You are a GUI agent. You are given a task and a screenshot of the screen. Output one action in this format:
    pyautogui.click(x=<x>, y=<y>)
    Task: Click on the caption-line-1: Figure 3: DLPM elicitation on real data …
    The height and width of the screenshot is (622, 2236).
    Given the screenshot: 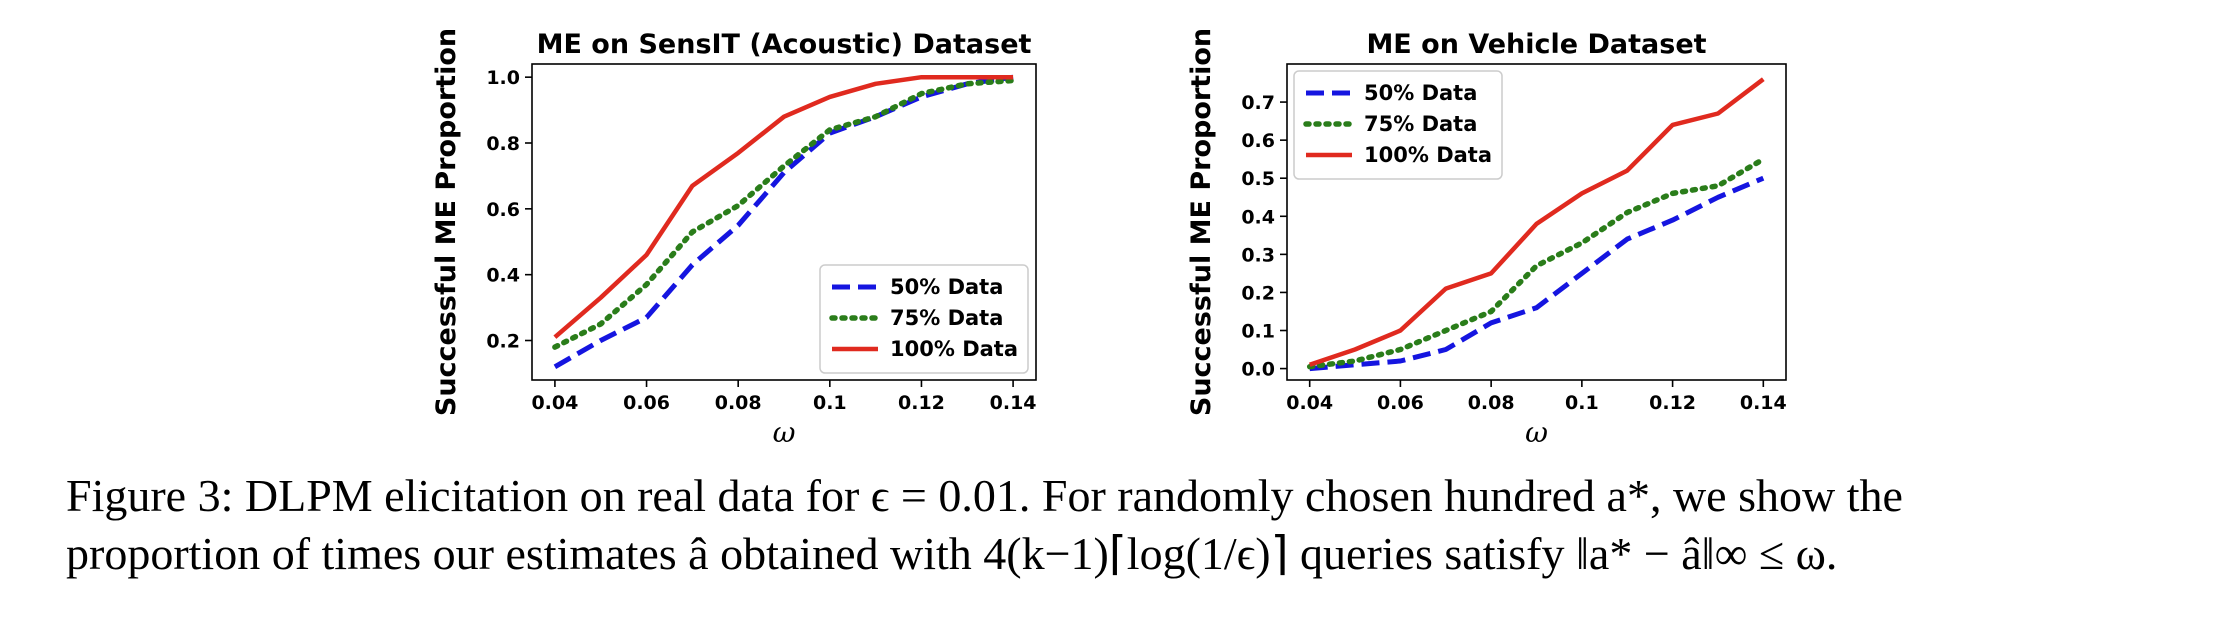 What is the action you would take?
    pyautogui.click(x=984, y=495)
    